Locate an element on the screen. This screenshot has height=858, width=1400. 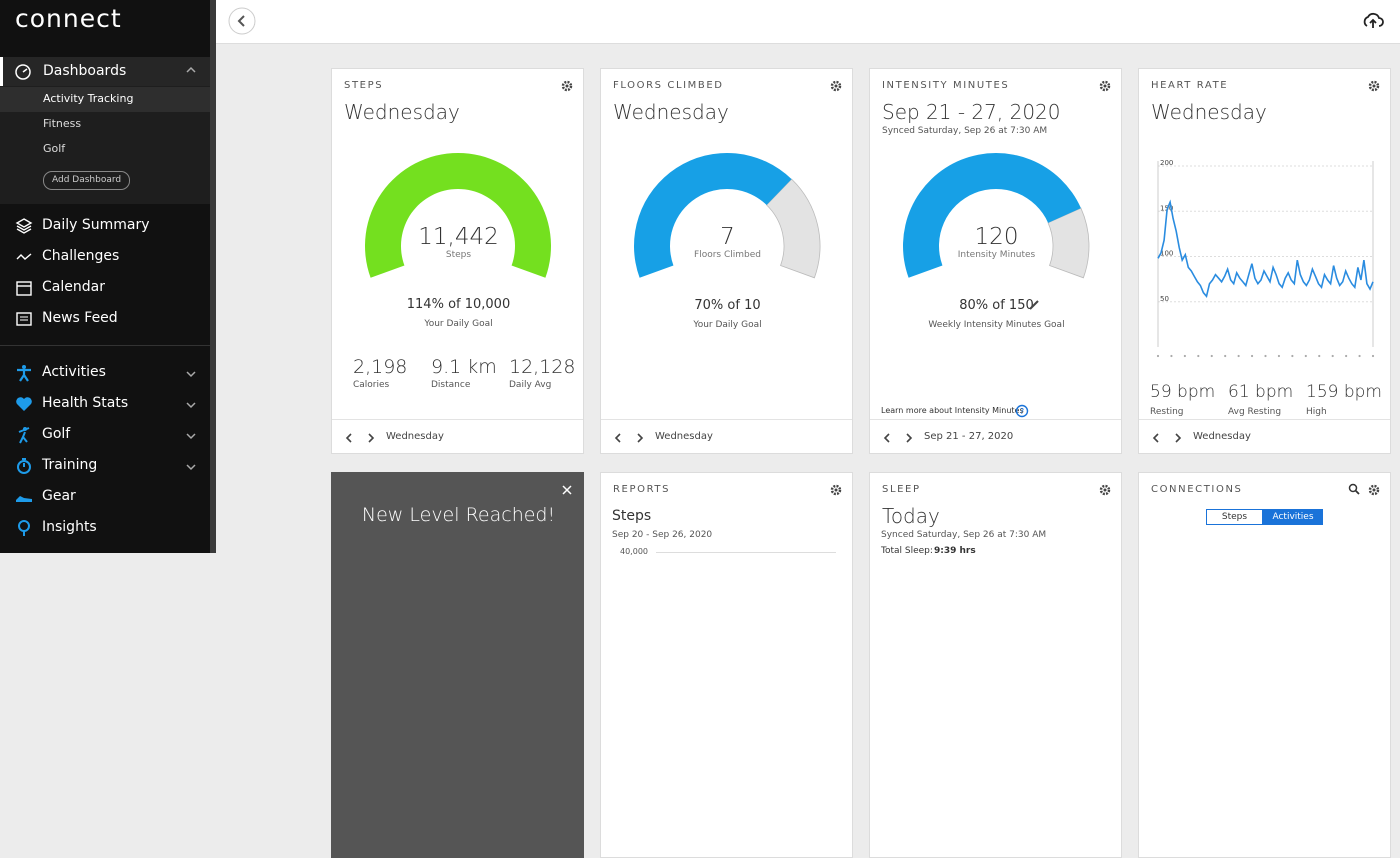
chevron-up is located at coordinates (191, 70).